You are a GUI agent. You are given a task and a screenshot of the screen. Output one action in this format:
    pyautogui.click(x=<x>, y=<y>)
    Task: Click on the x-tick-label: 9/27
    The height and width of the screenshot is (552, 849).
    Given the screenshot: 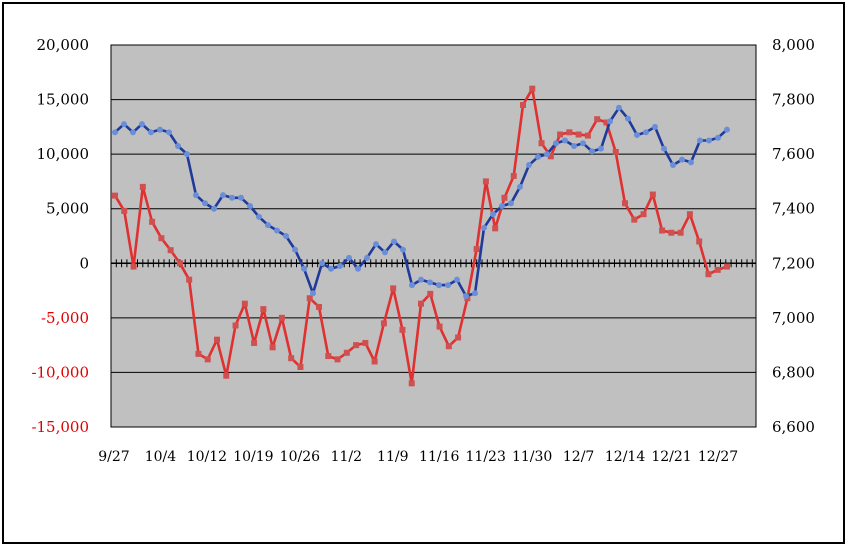 What is the action you would take?
    pyautogui.click(x=113, y=457)
    